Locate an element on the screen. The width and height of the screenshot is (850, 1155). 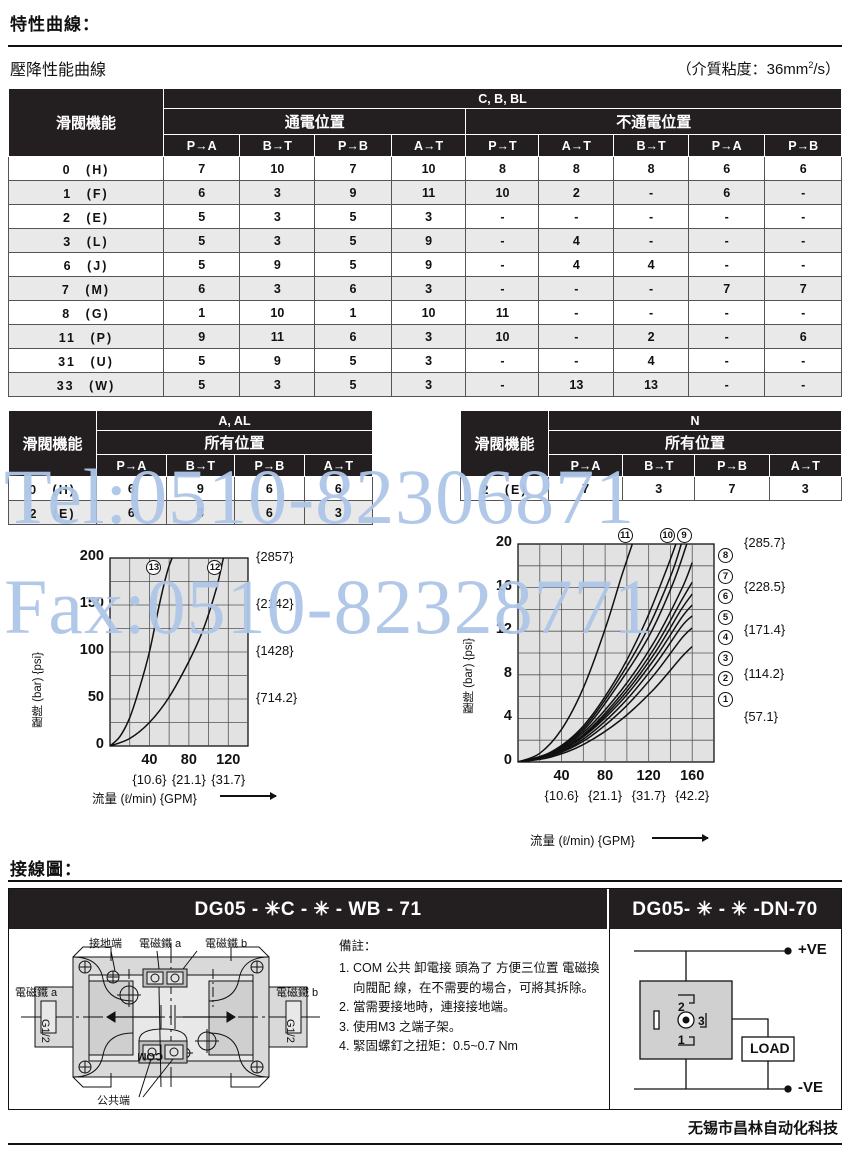
main-table-header-row-3: P→A B→T P→B A→T P→T A→T B→T P→A P→B is located at coordinates (425, 145).